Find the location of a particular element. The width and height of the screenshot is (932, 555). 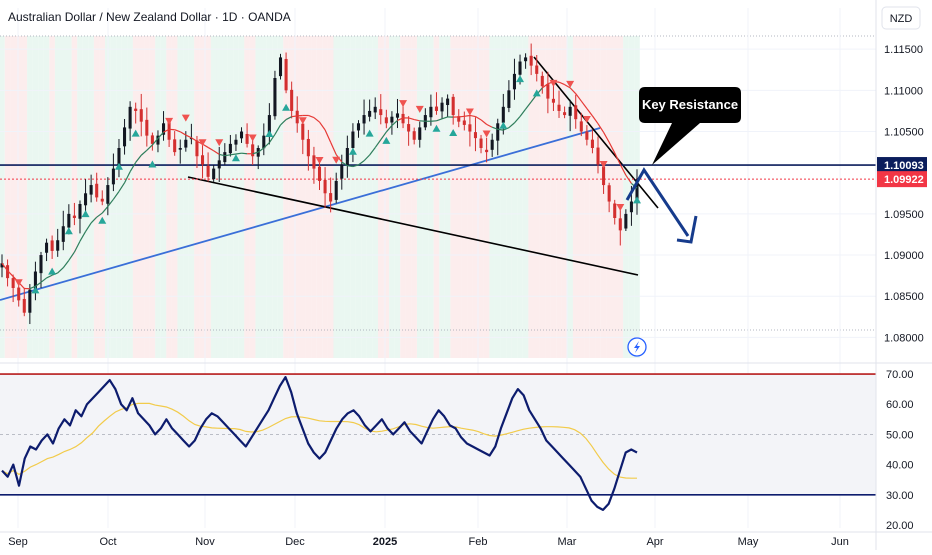

price-tick-label: 1.11000 is located at coordinates (903, 91).